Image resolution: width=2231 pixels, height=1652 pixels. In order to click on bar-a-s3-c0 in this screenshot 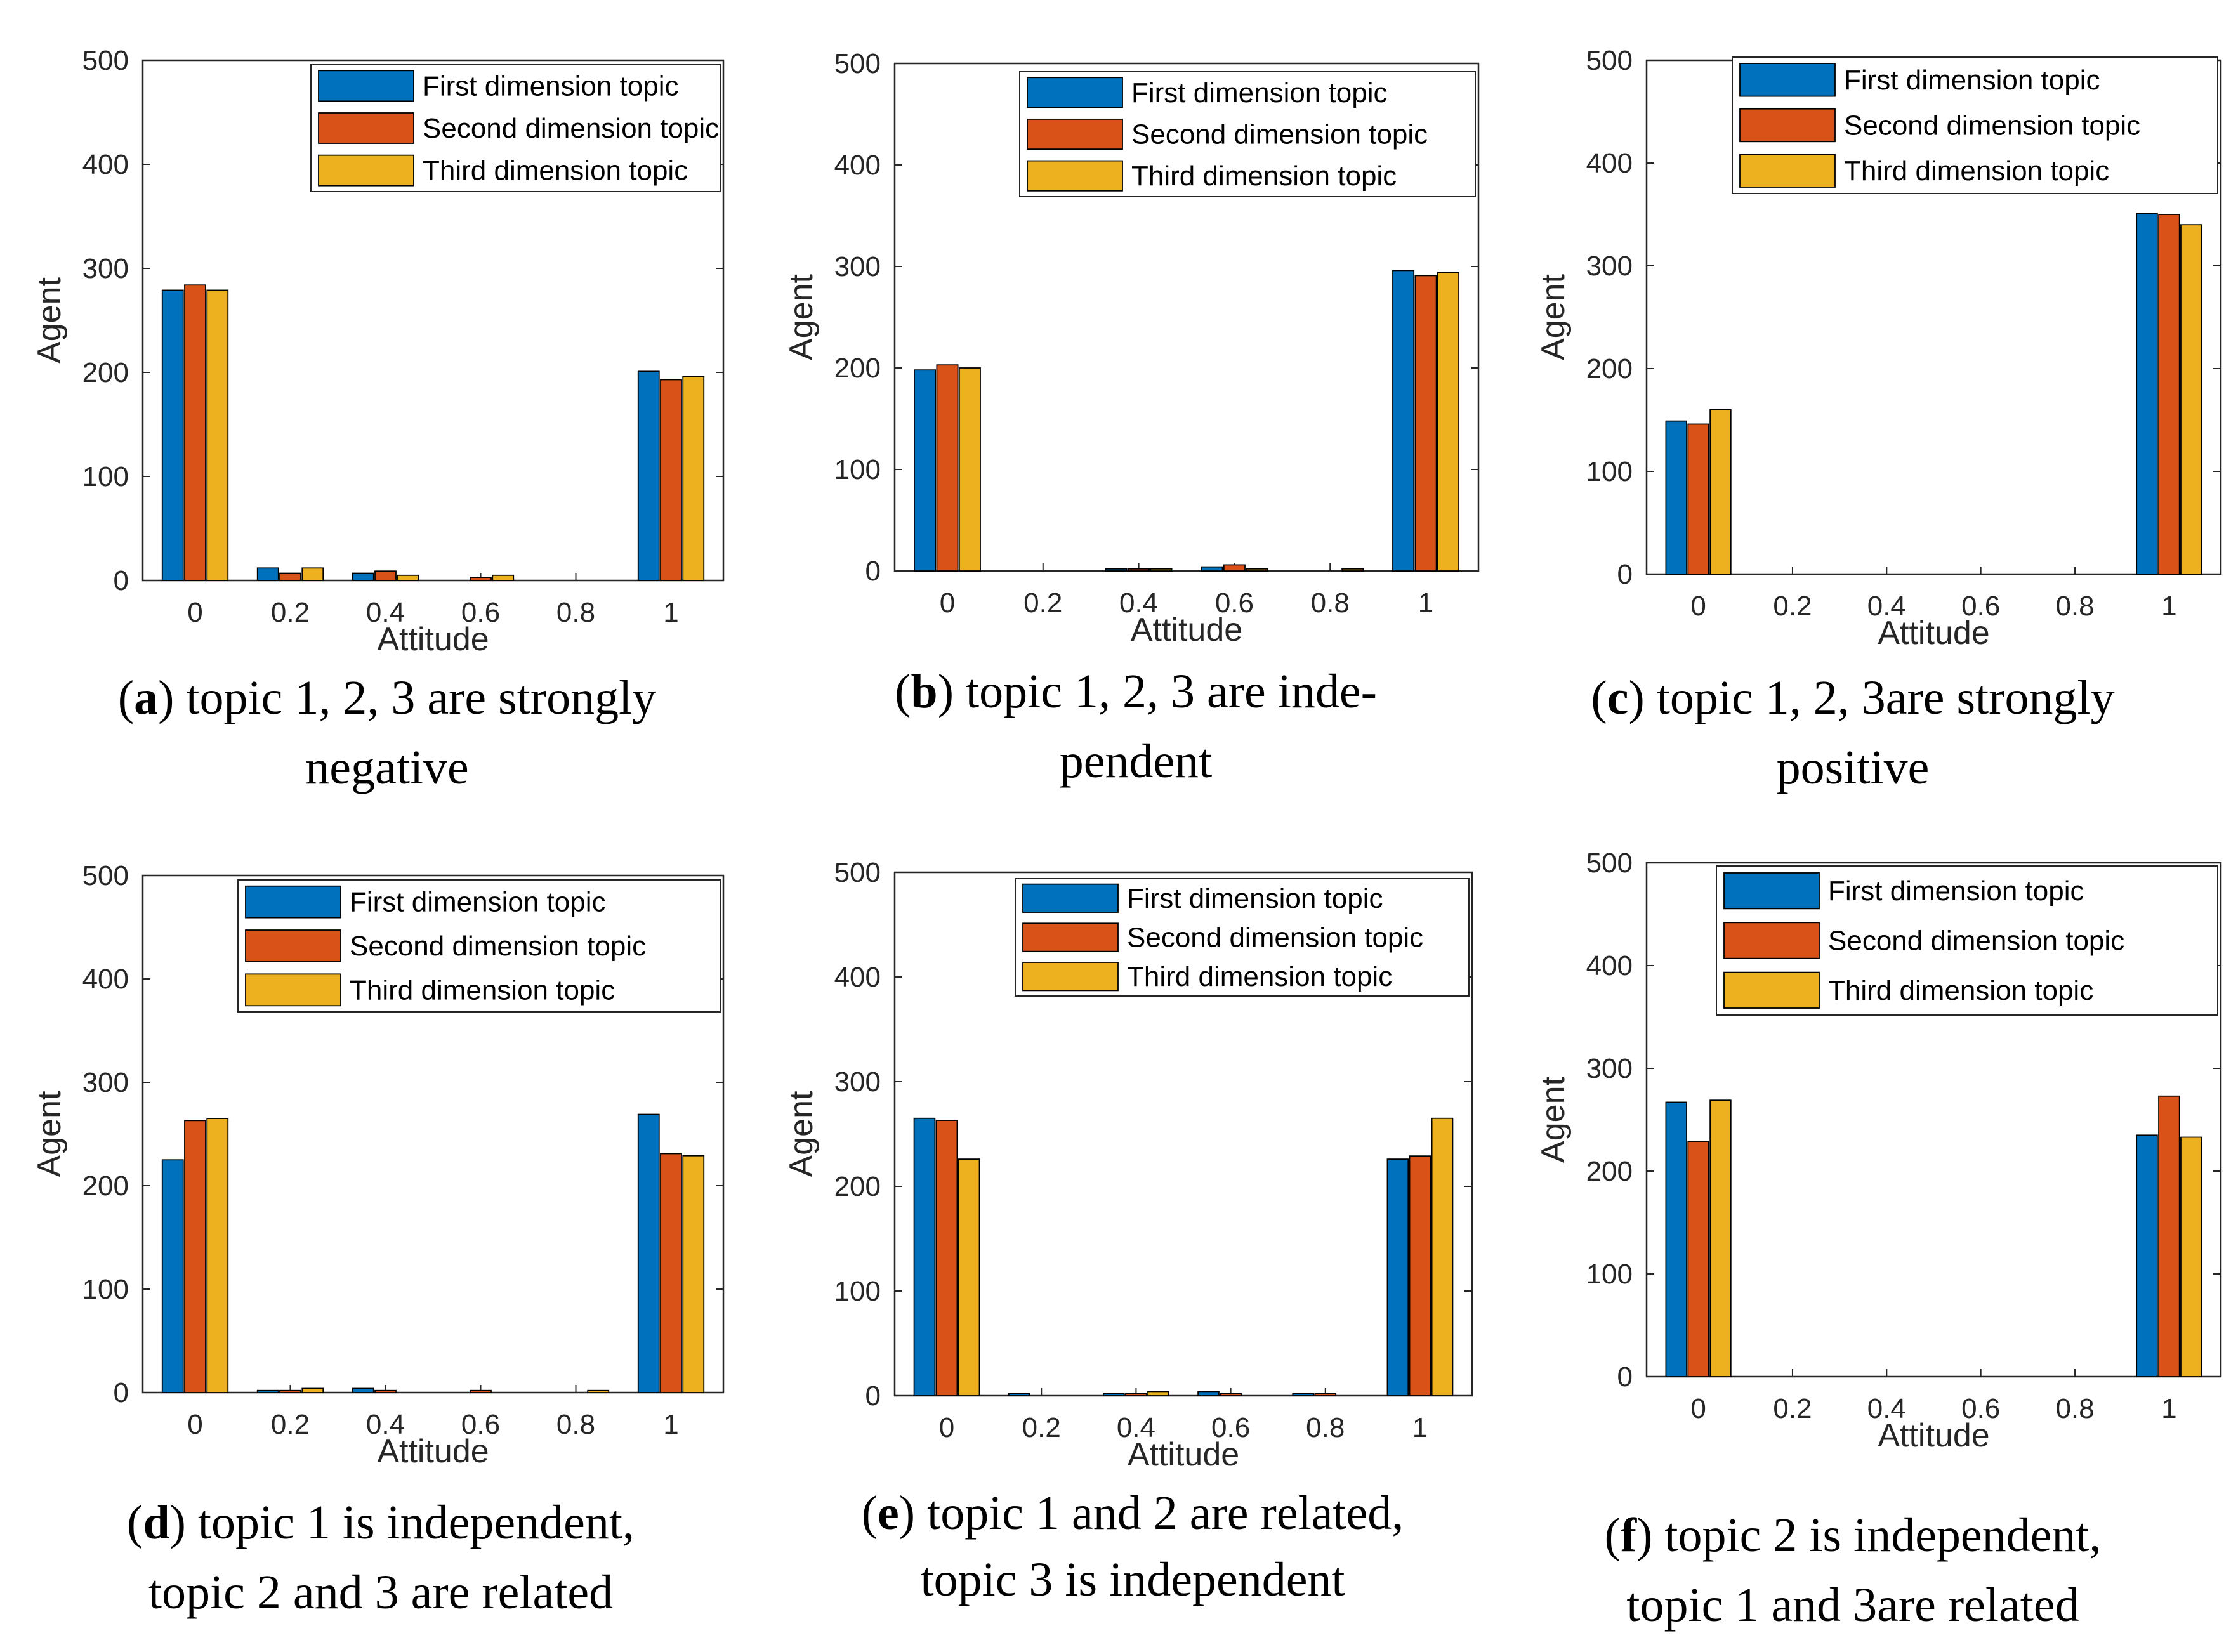, I will do `click(217, 435)`.